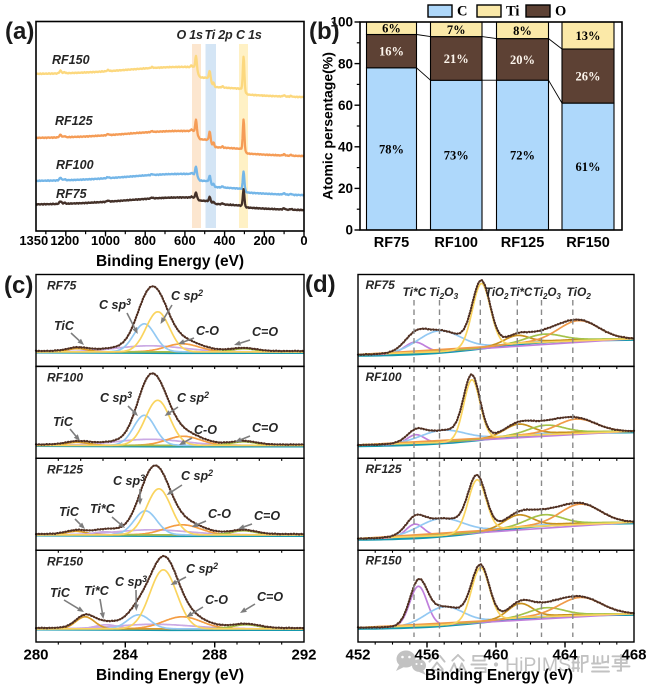 The height and width of the screenshot is (689, 646). I want to click on svg-text: 468, so click(633, 655).